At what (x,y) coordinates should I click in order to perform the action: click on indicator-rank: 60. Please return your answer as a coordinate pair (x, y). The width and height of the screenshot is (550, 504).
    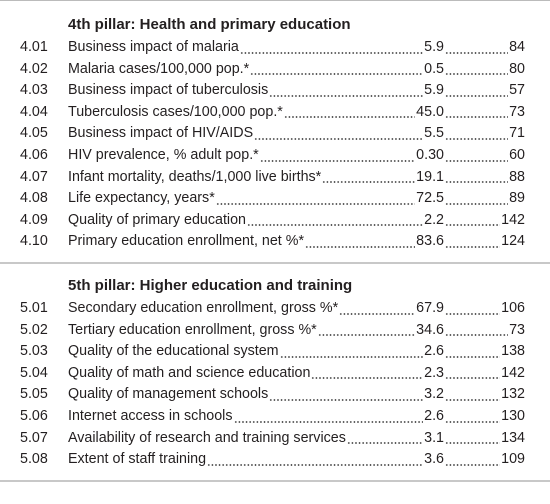
    Looking at the image, I should click on (517, 154).